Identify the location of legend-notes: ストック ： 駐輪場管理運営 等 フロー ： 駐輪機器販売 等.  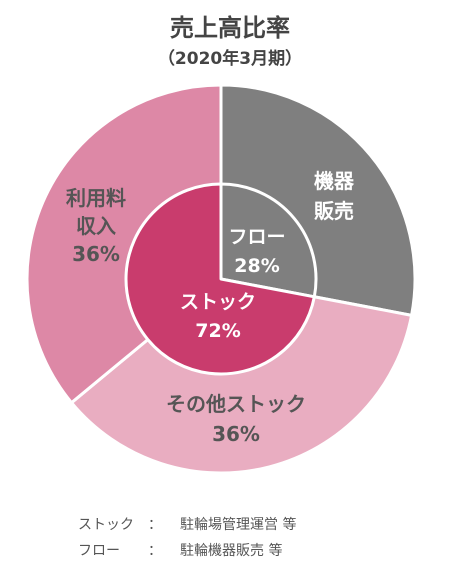
(187, 538).